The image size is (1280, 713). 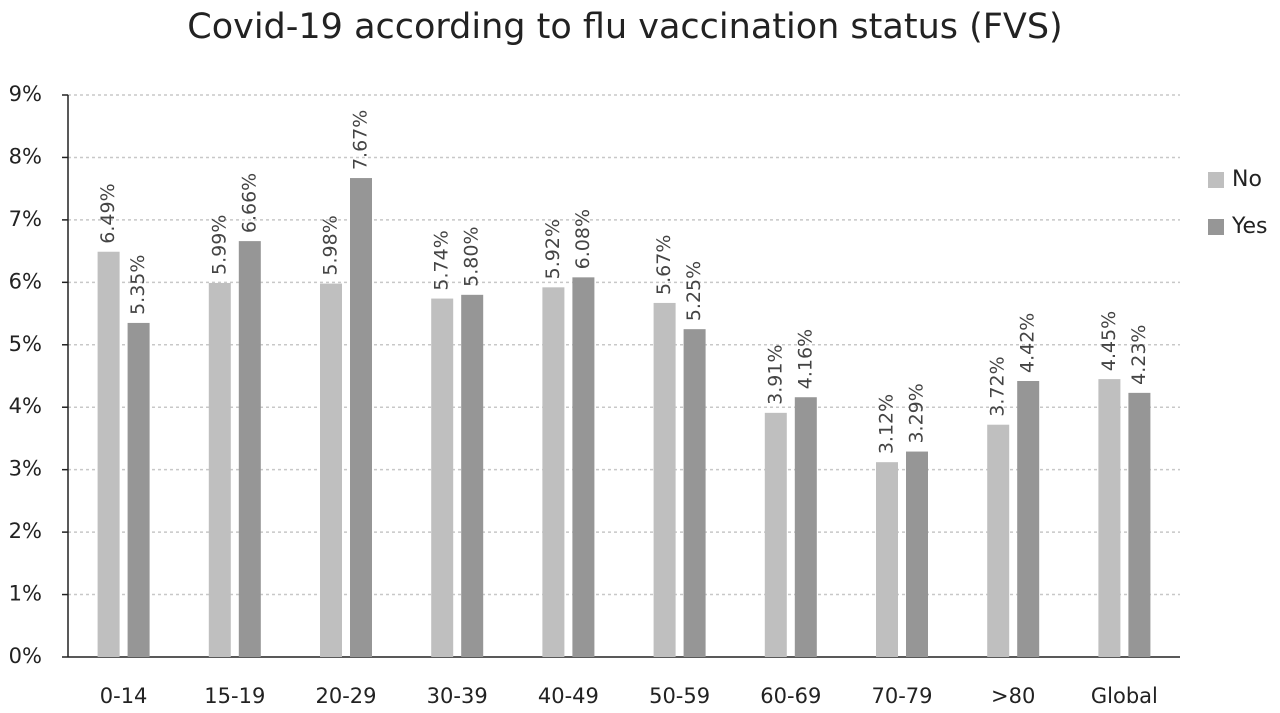 What do you see at coordinates (679, 696) in the screenshot?
I see `x-tick-label: 50-59` at bounding box center [679, 696].